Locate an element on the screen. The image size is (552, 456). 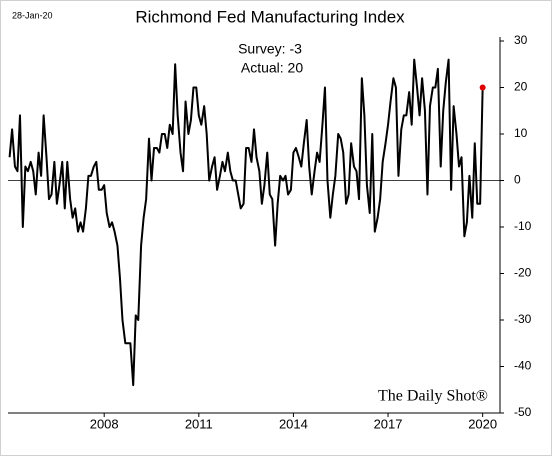
y-tick-label: -20 is located at coordinates (523, 273).